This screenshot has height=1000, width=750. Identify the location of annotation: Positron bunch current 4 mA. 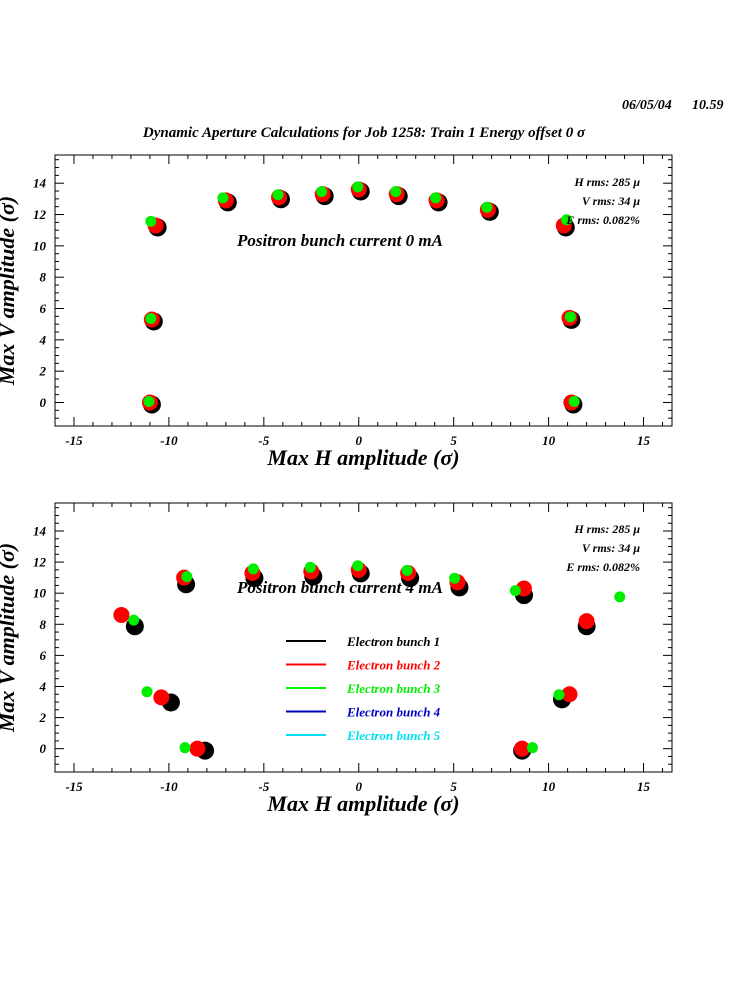
(339, 587).